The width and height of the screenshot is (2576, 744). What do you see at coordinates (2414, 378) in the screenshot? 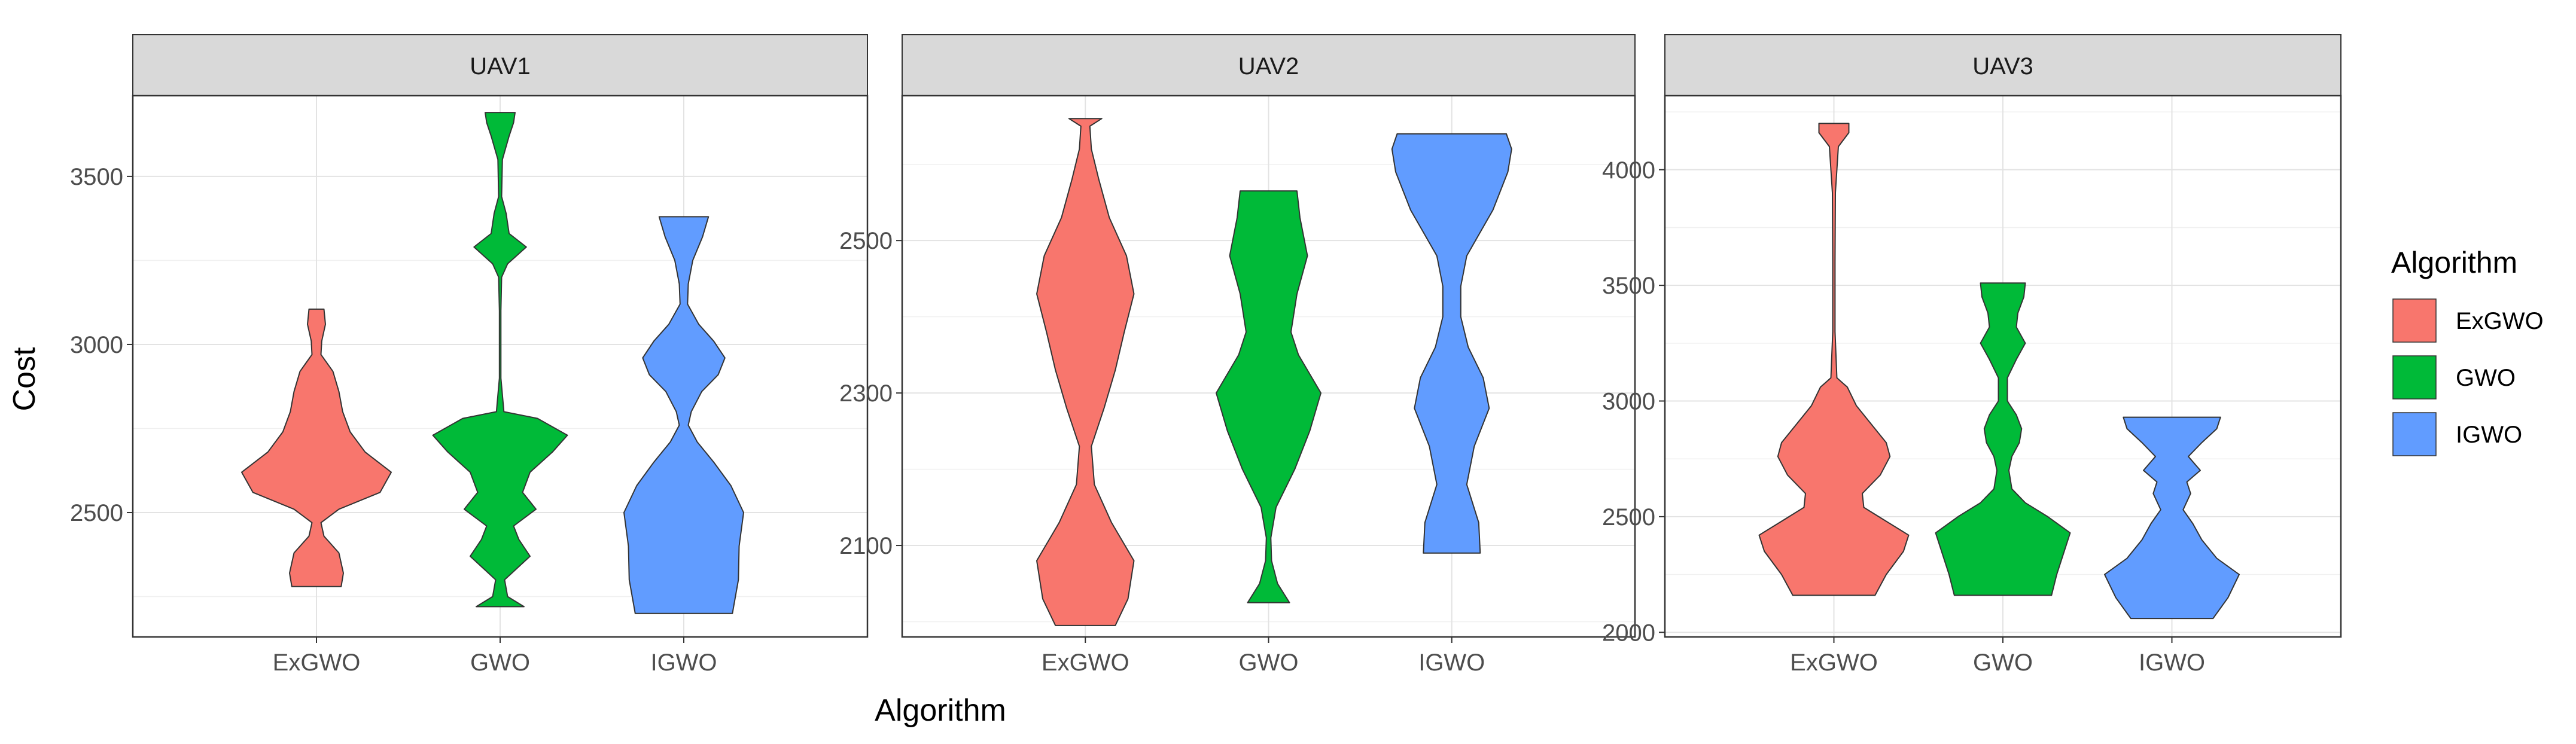
I see `legend-key-gwo` at bounding box center [2414, 378].